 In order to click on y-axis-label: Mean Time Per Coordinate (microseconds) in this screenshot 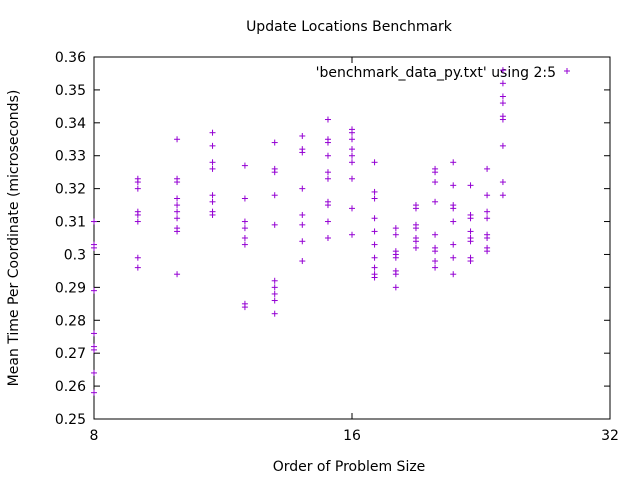, I will do `click(14, 238)`.